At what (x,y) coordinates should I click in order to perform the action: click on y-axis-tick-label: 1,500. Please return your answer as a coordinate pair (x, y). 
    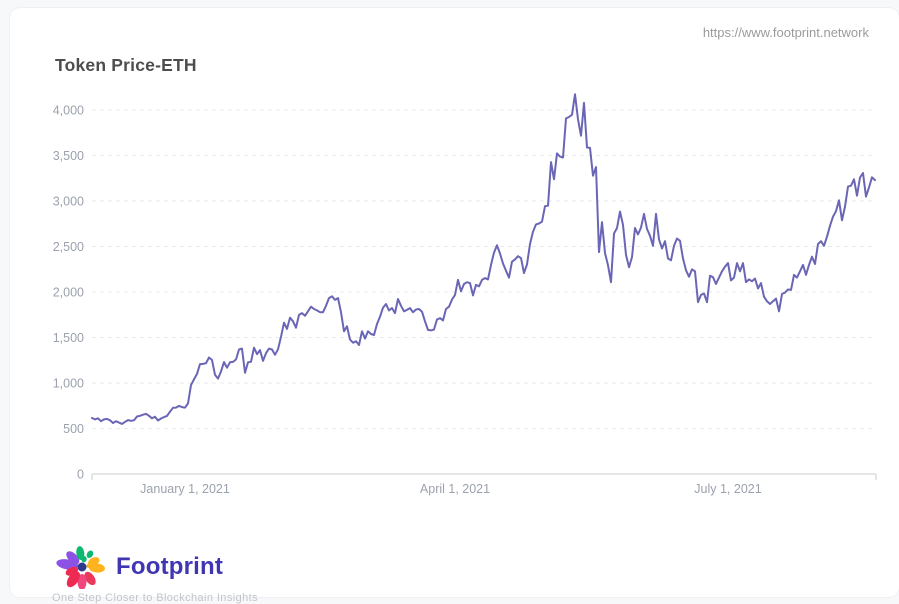
    Looking at the image, I should click on (68, 338).